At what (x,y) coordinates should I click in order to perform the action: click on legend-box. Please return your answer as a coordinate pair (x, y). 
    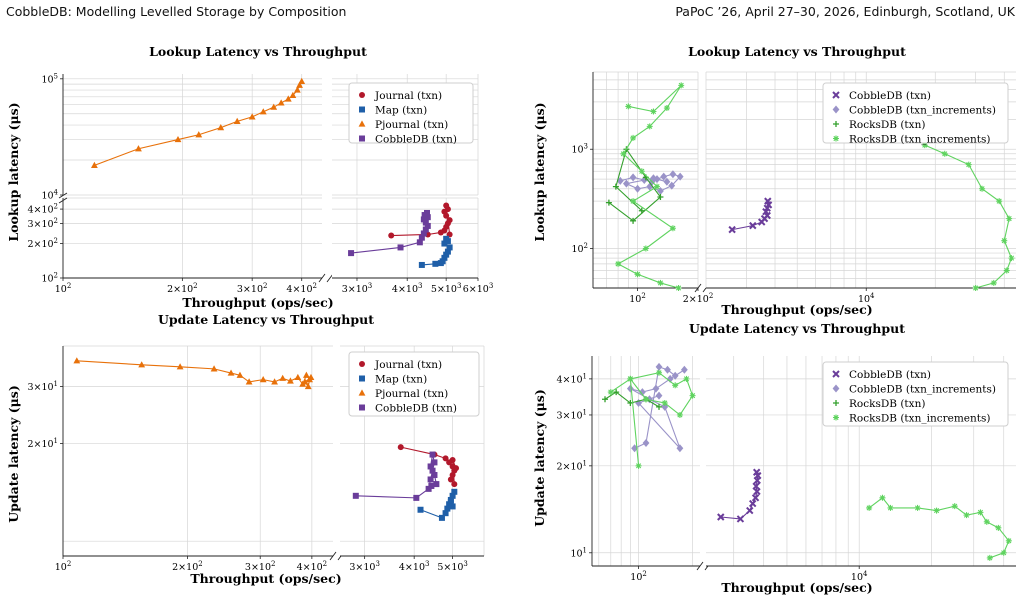
    Looking at the image, I should click on (915, 394).